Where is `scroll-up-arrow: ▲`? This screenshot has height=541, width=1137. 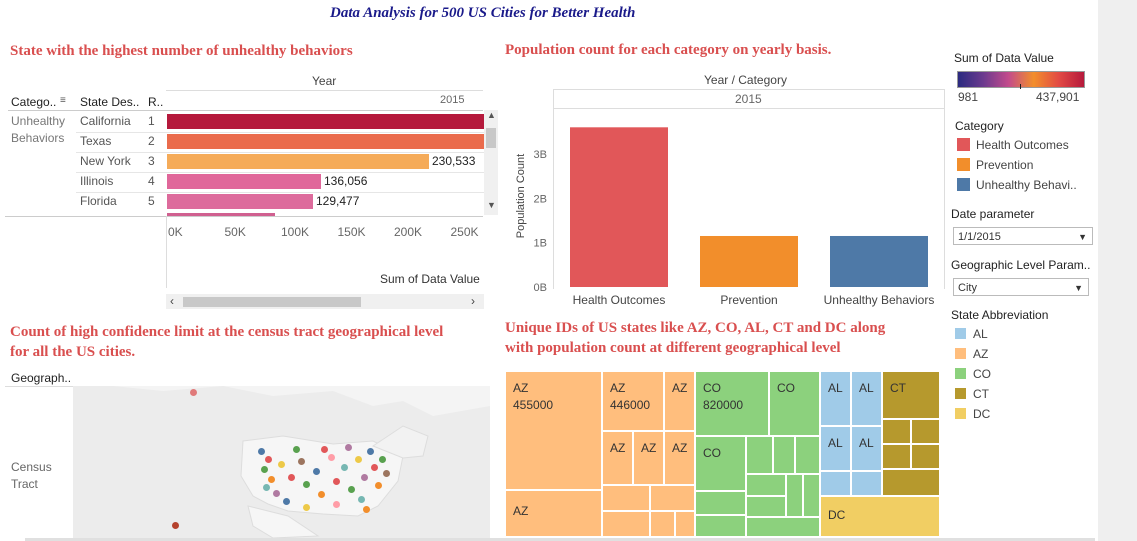
scroll-up-arrow: ▲ is located at coordinates (491, 115).